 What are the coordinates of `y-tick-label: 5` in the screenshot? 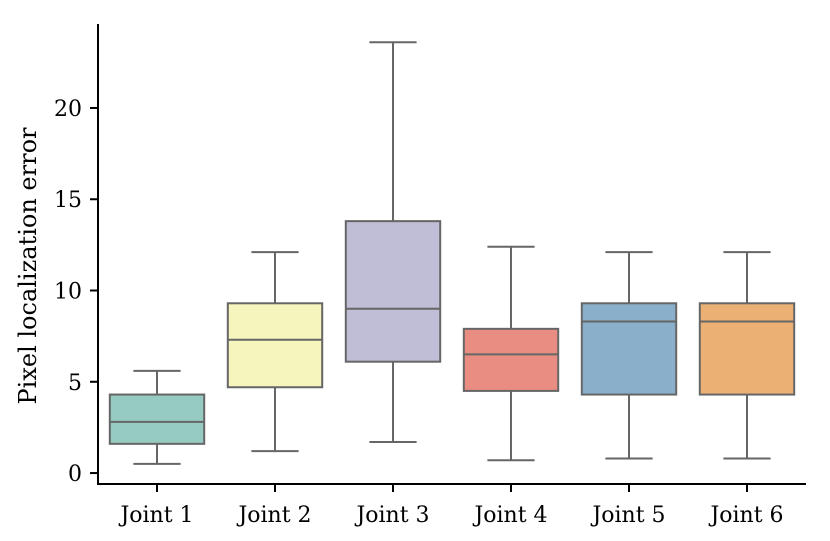 It's located at (75, 383).